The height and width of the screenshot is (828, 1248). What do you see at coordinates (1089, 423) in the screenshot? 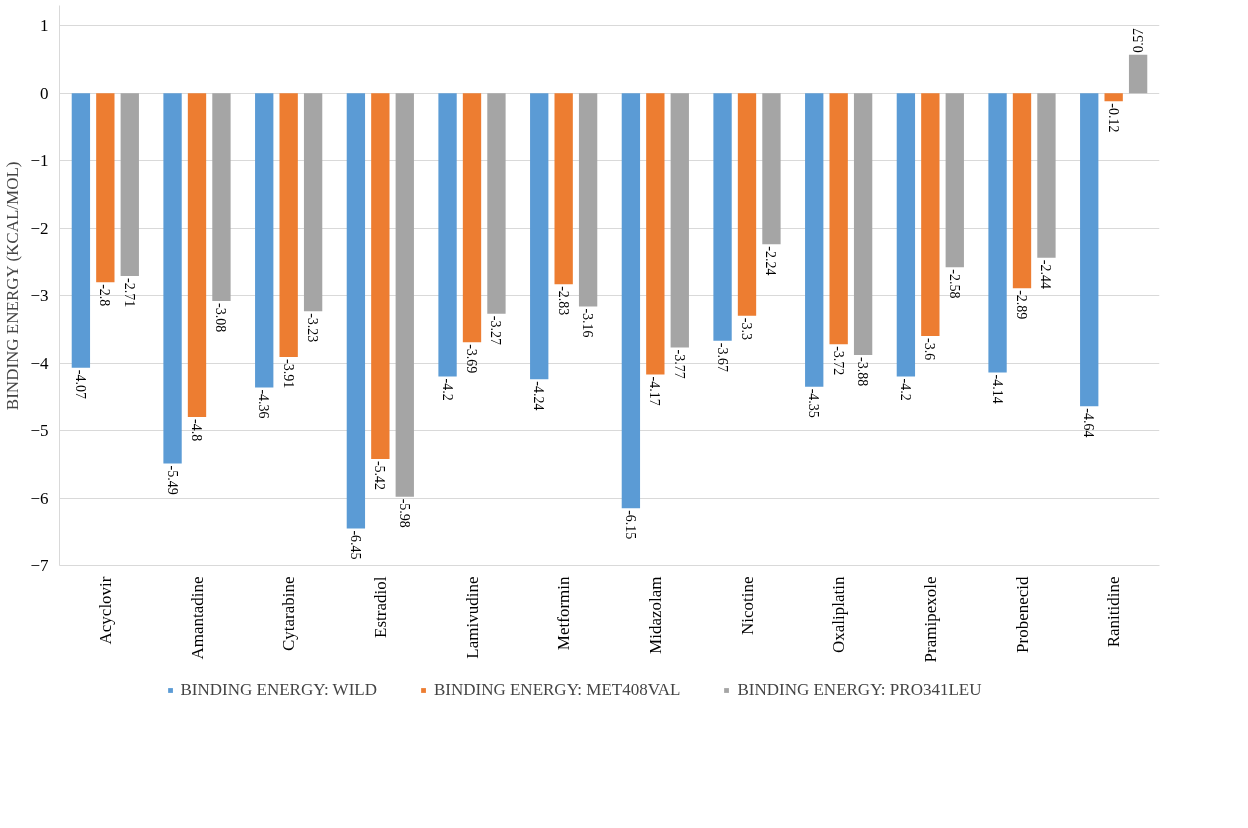
I see `data-label: -4.64` at bounding box center [1089, 423].